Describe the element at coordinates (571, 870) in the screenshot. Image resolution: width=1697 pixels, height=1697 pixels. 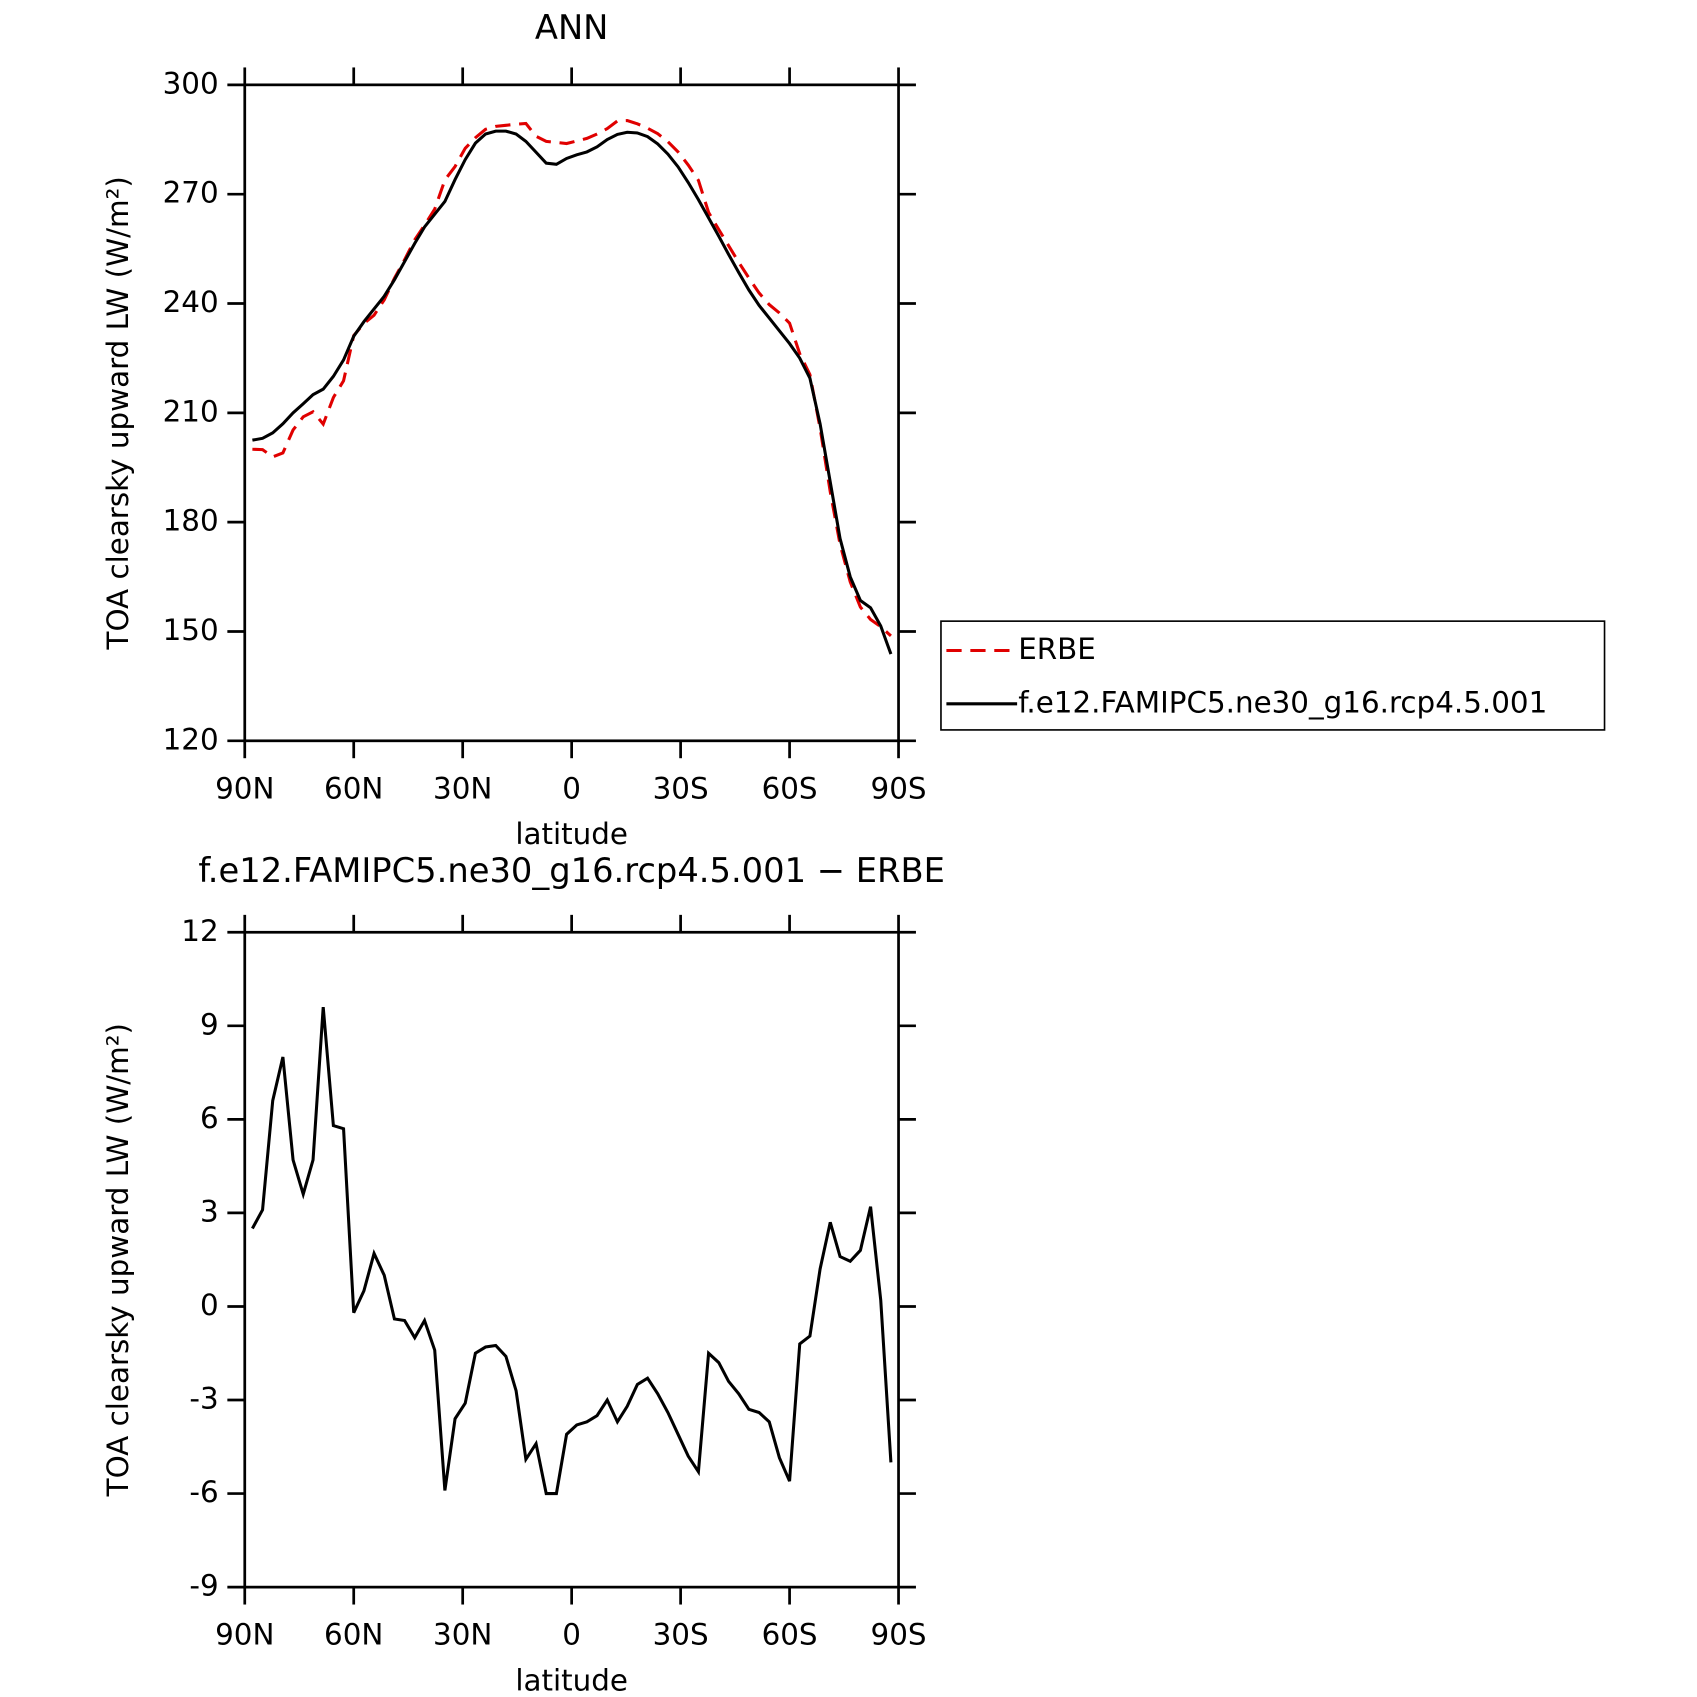
I see `chart-title: f.e12.FAMIPC5.ne30_g16.rcp4.5.001 − ERBE` at that location.